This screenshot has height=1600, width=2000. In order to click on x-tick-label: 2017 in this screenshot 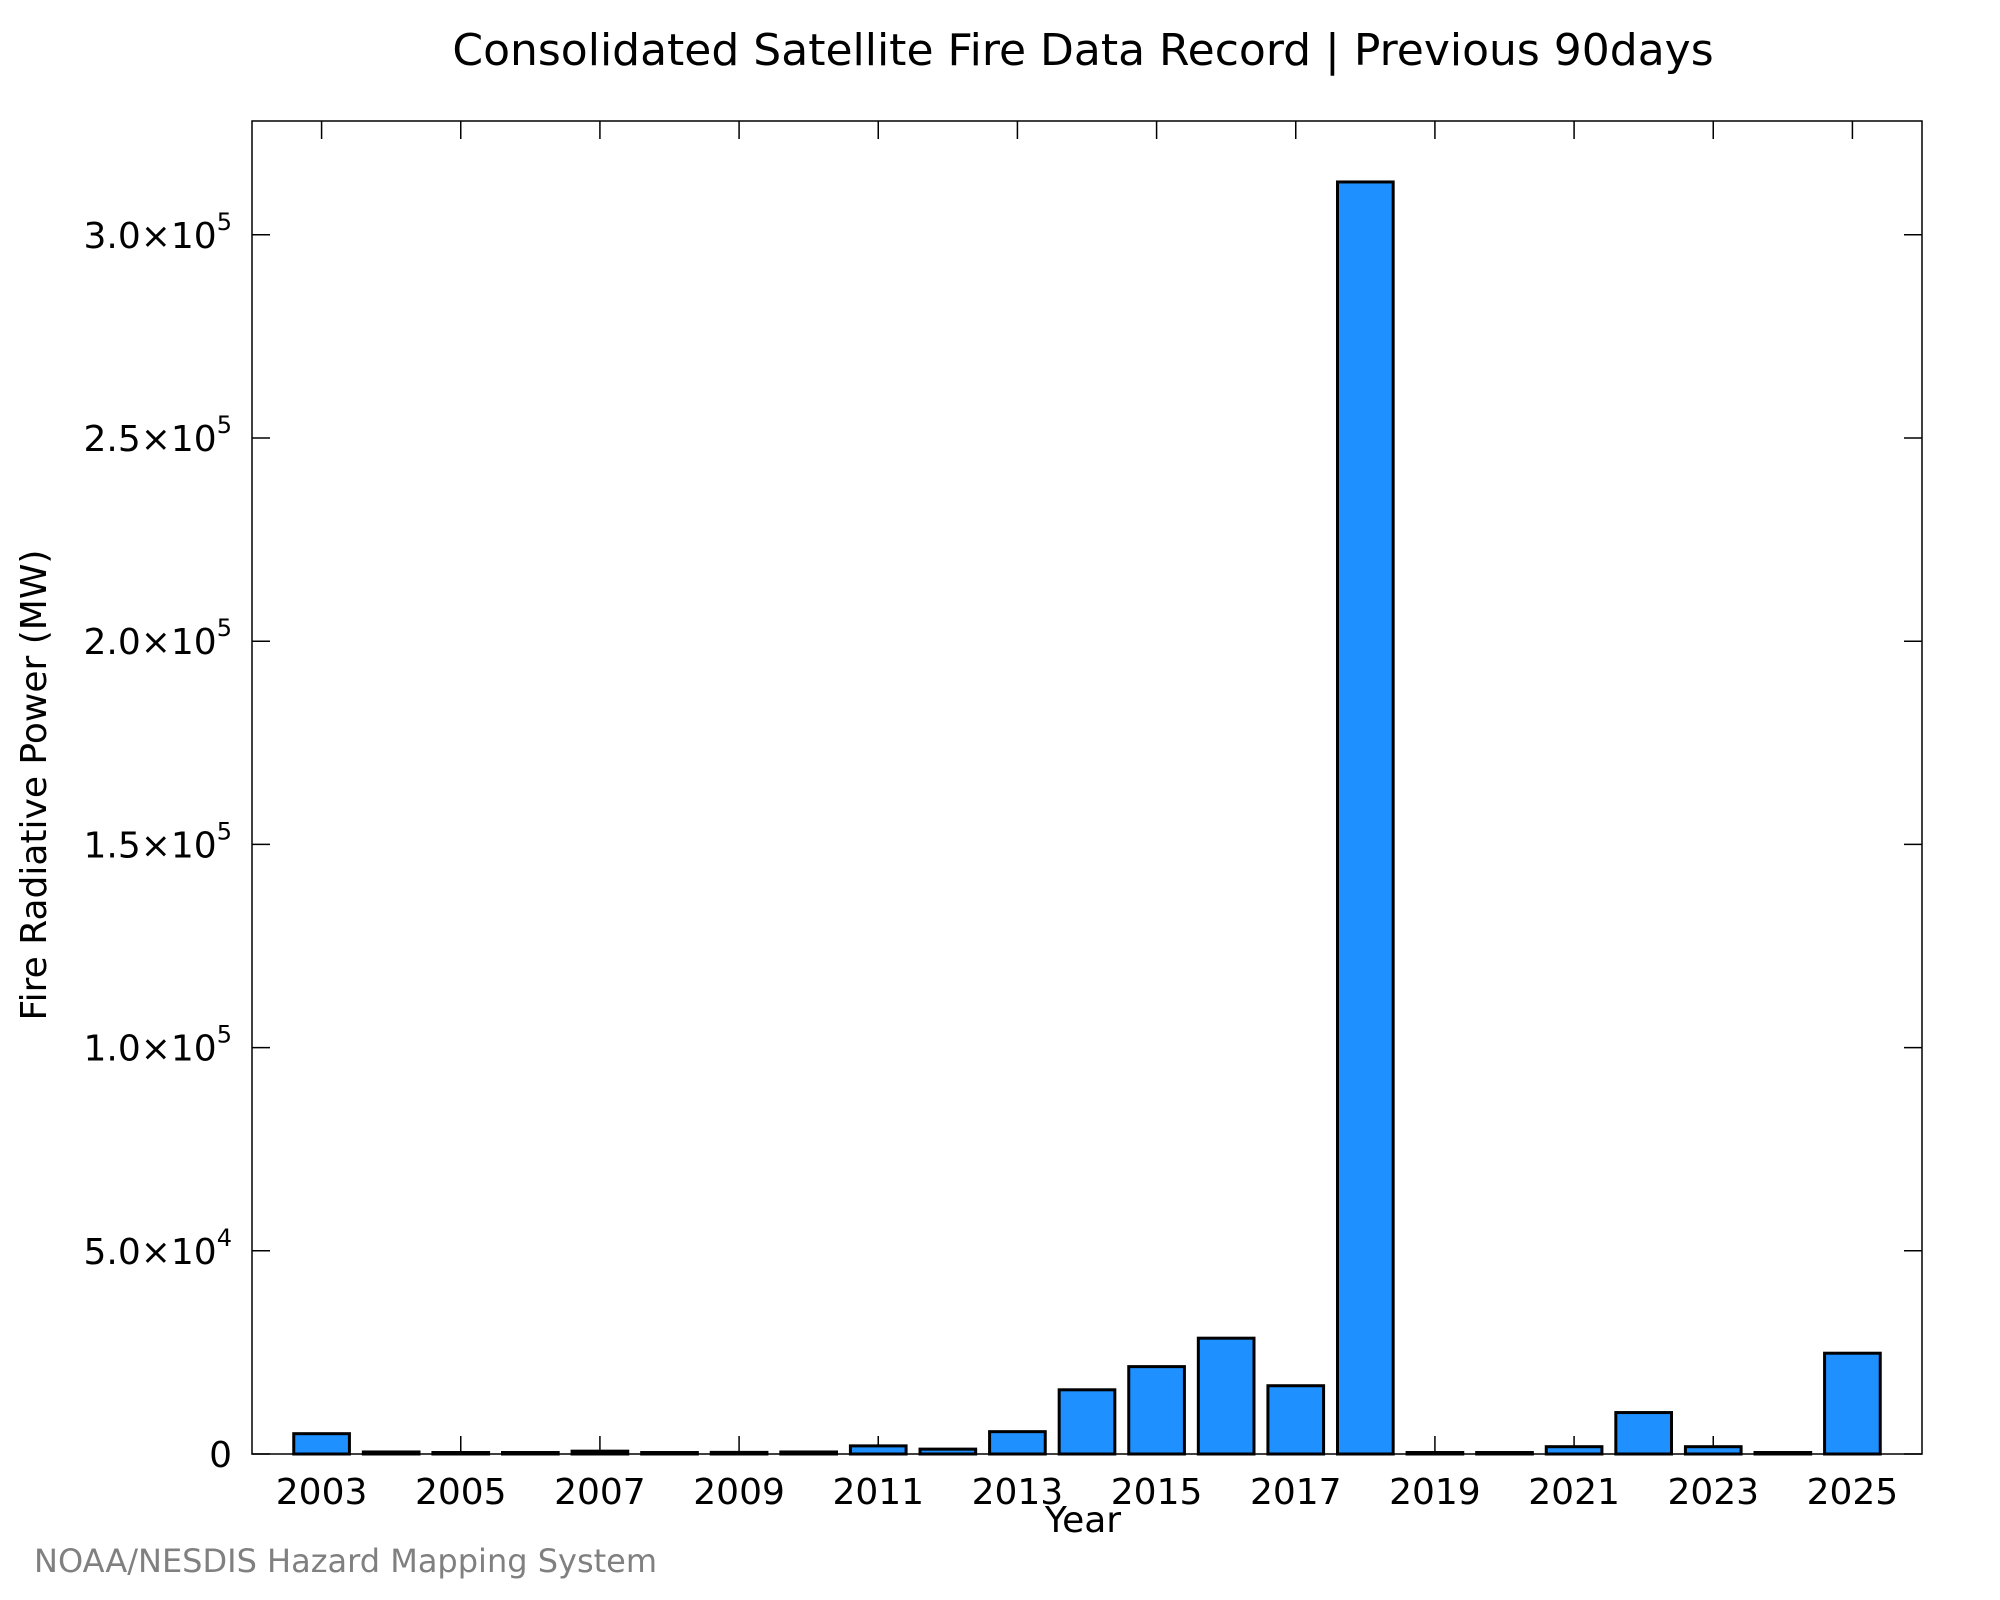, I will do `click(1296, 1492)`.